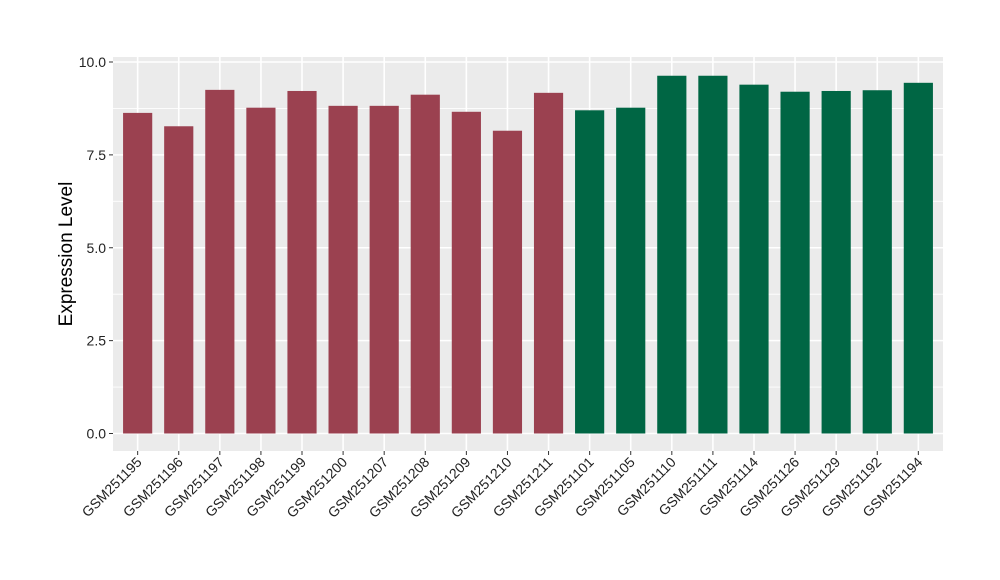 The width and height of the screenshot is (1000, 580). I want to click on y-tick-label: 10.0, so click(92, 62).